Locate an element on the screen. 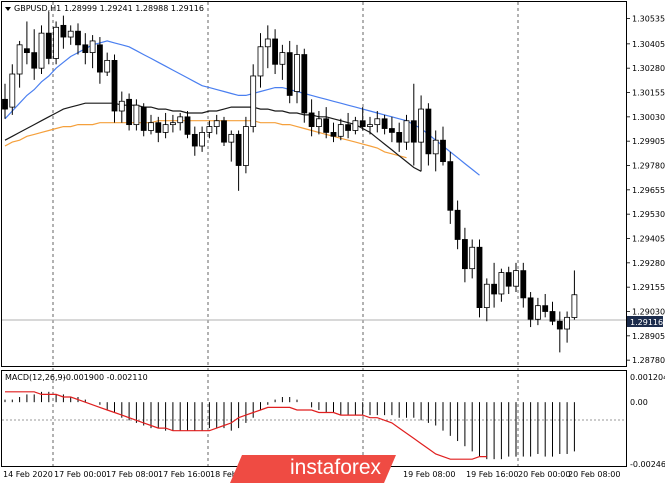 The height and width of the screenshot is (483, 665). price-tick-label: 1.30030 is located at coordinates (648, 117).